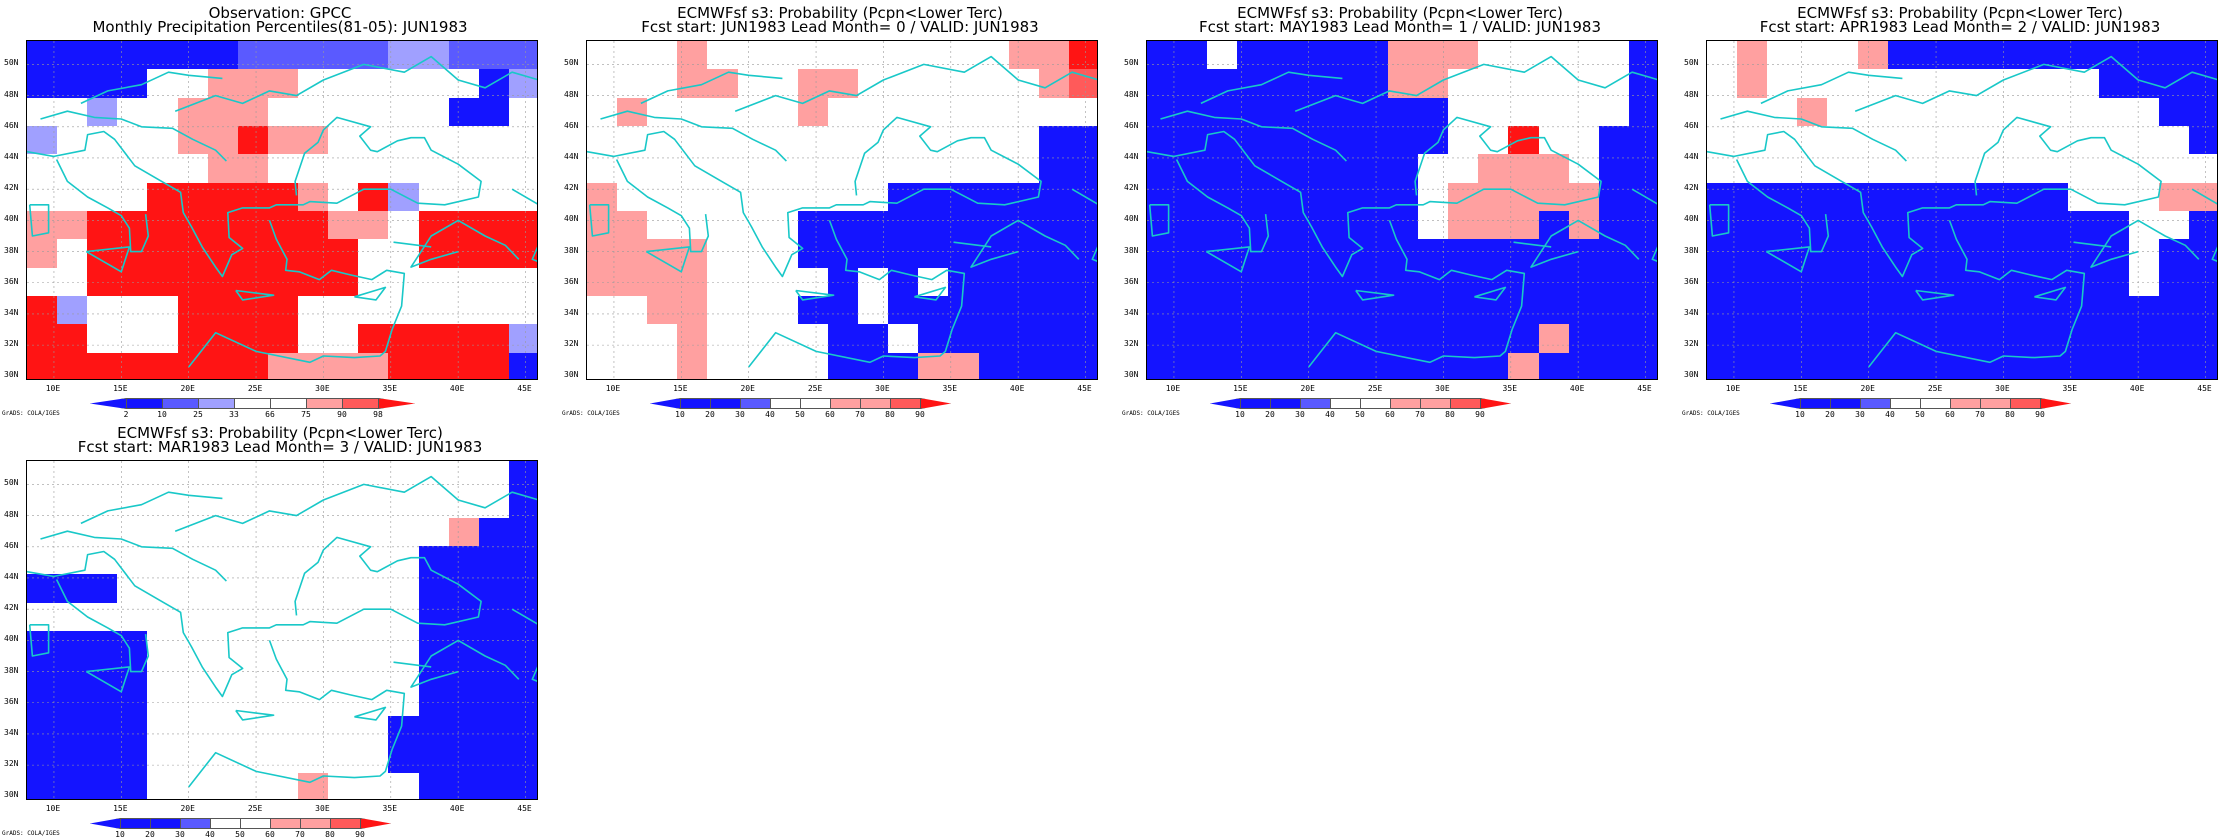 This screenshot has height=840, width=2240. What do you see at coordinates (1950, 414) in the screenshot?
I see `colorbar-tick-label: 60` at bounding box center [1950, 414].